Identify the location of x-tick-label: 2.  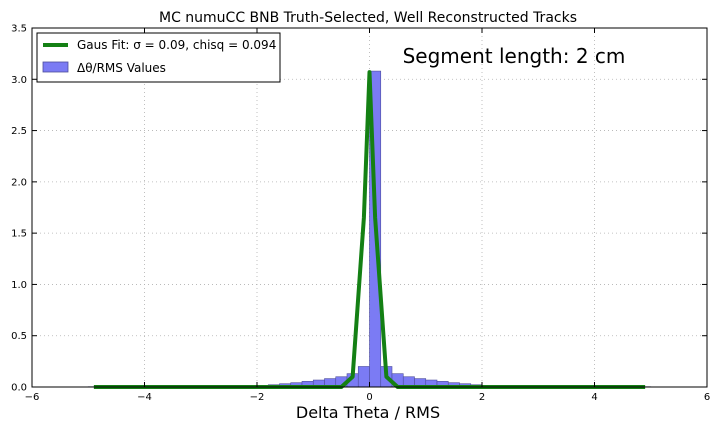
(482, 397).